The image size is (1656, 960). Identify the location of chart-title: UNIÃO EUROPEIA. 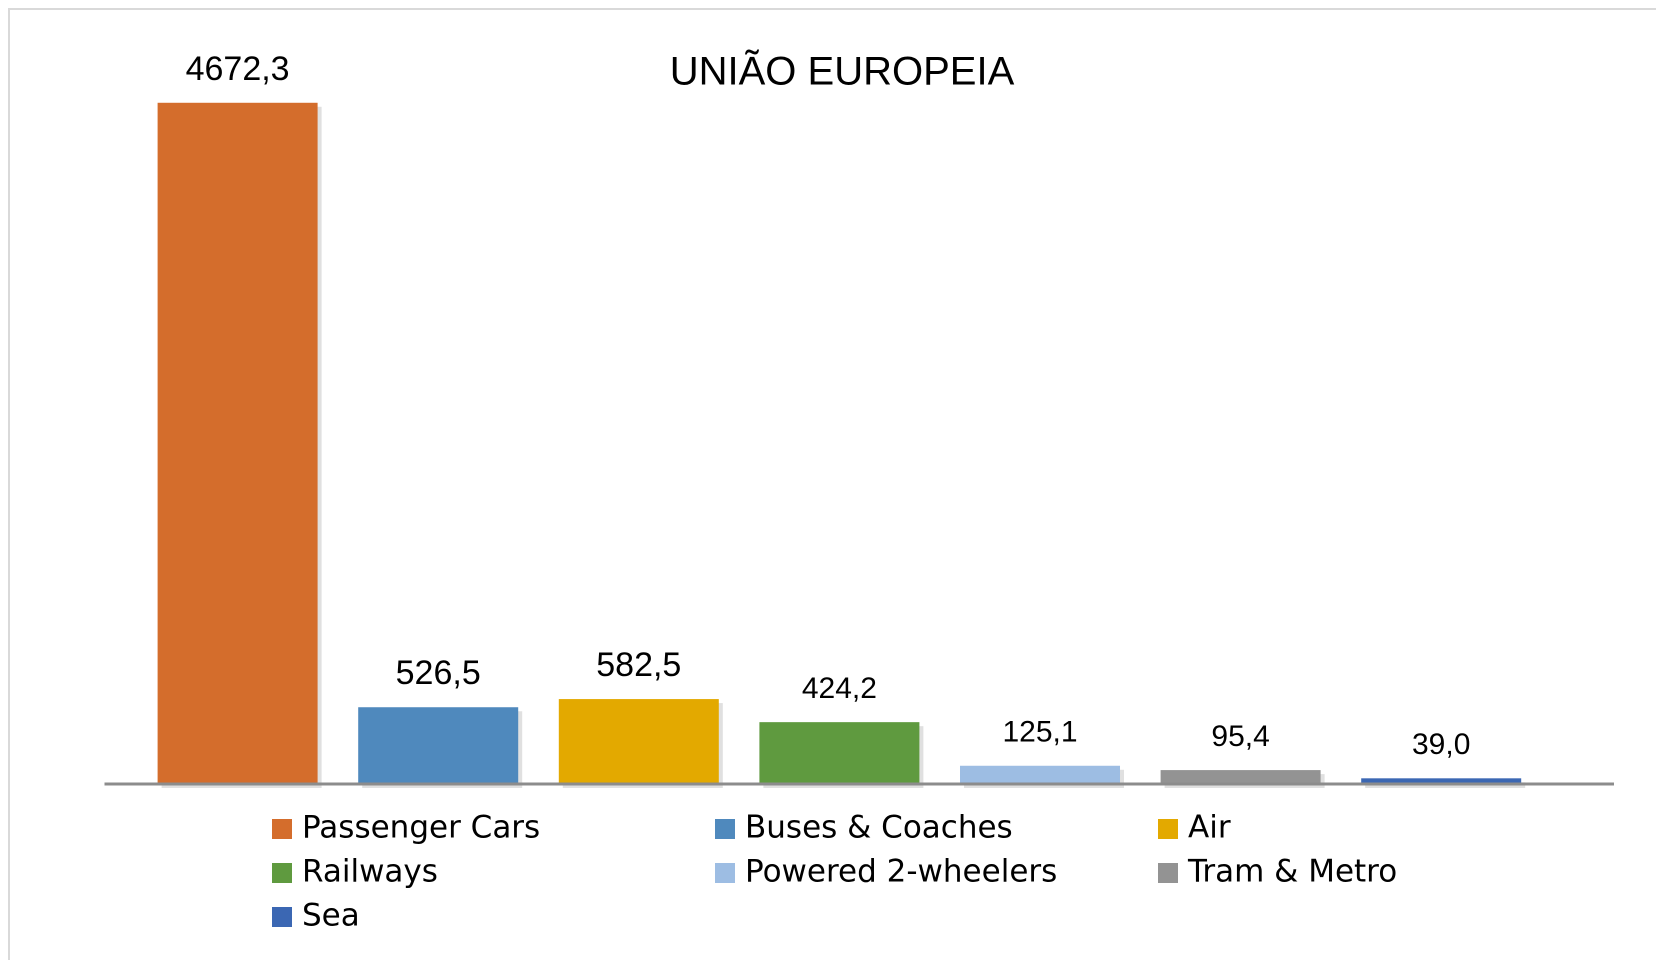
(842, 71).